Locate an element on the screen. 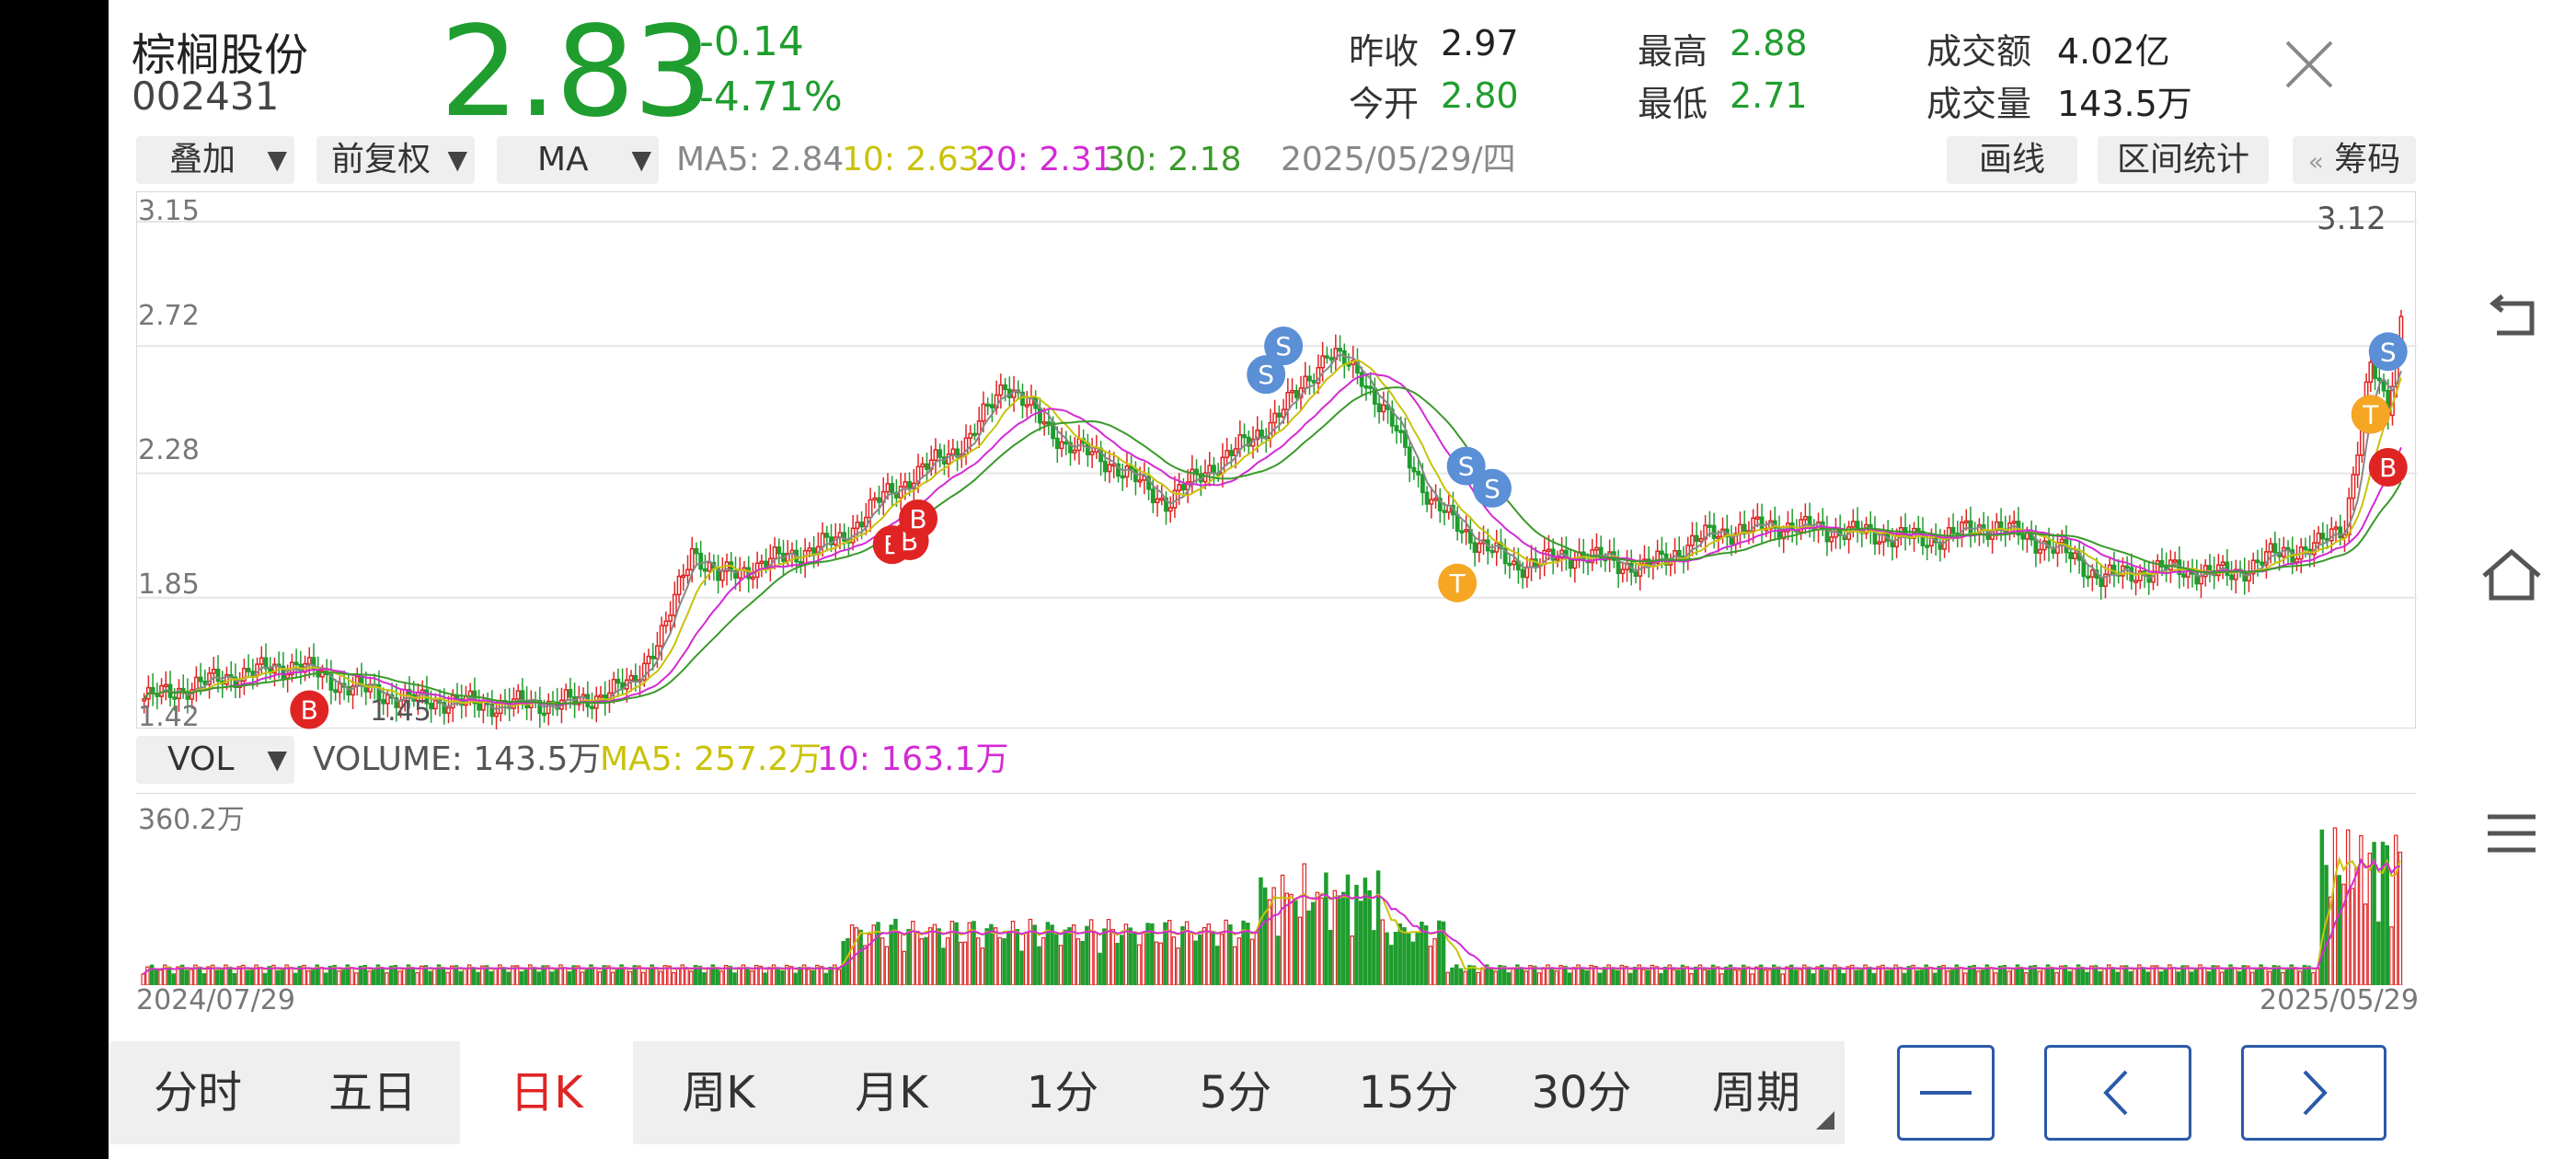  tab-monthly-k: 月K is located at coordinates (891, 1093).